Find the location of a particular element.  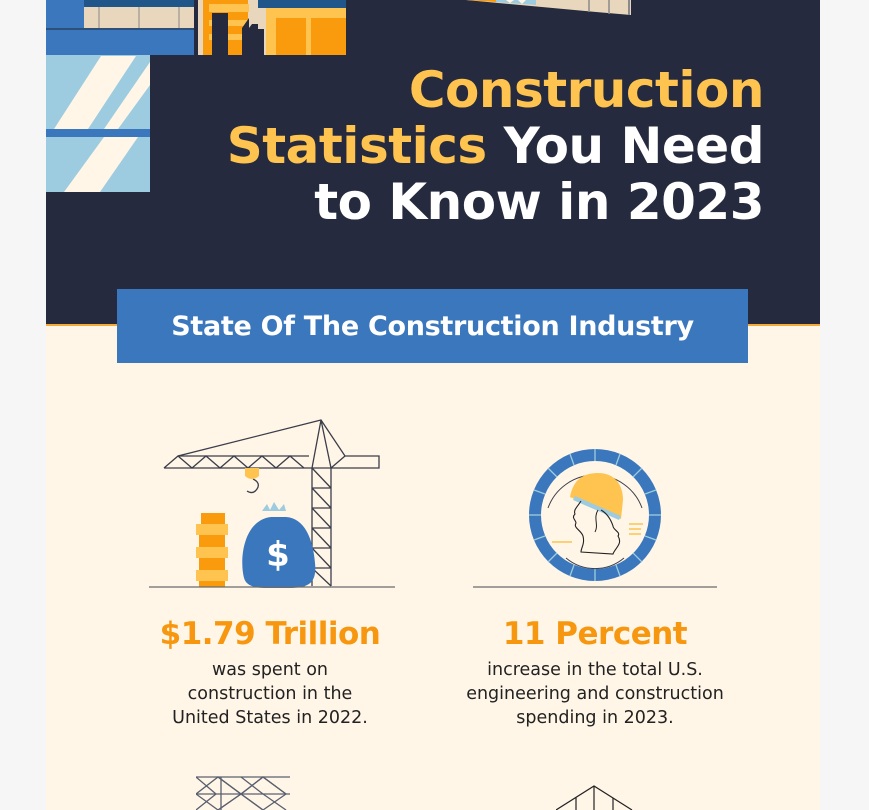

section-title: State Of The Construction Industry is located at coordinates (432, 326).